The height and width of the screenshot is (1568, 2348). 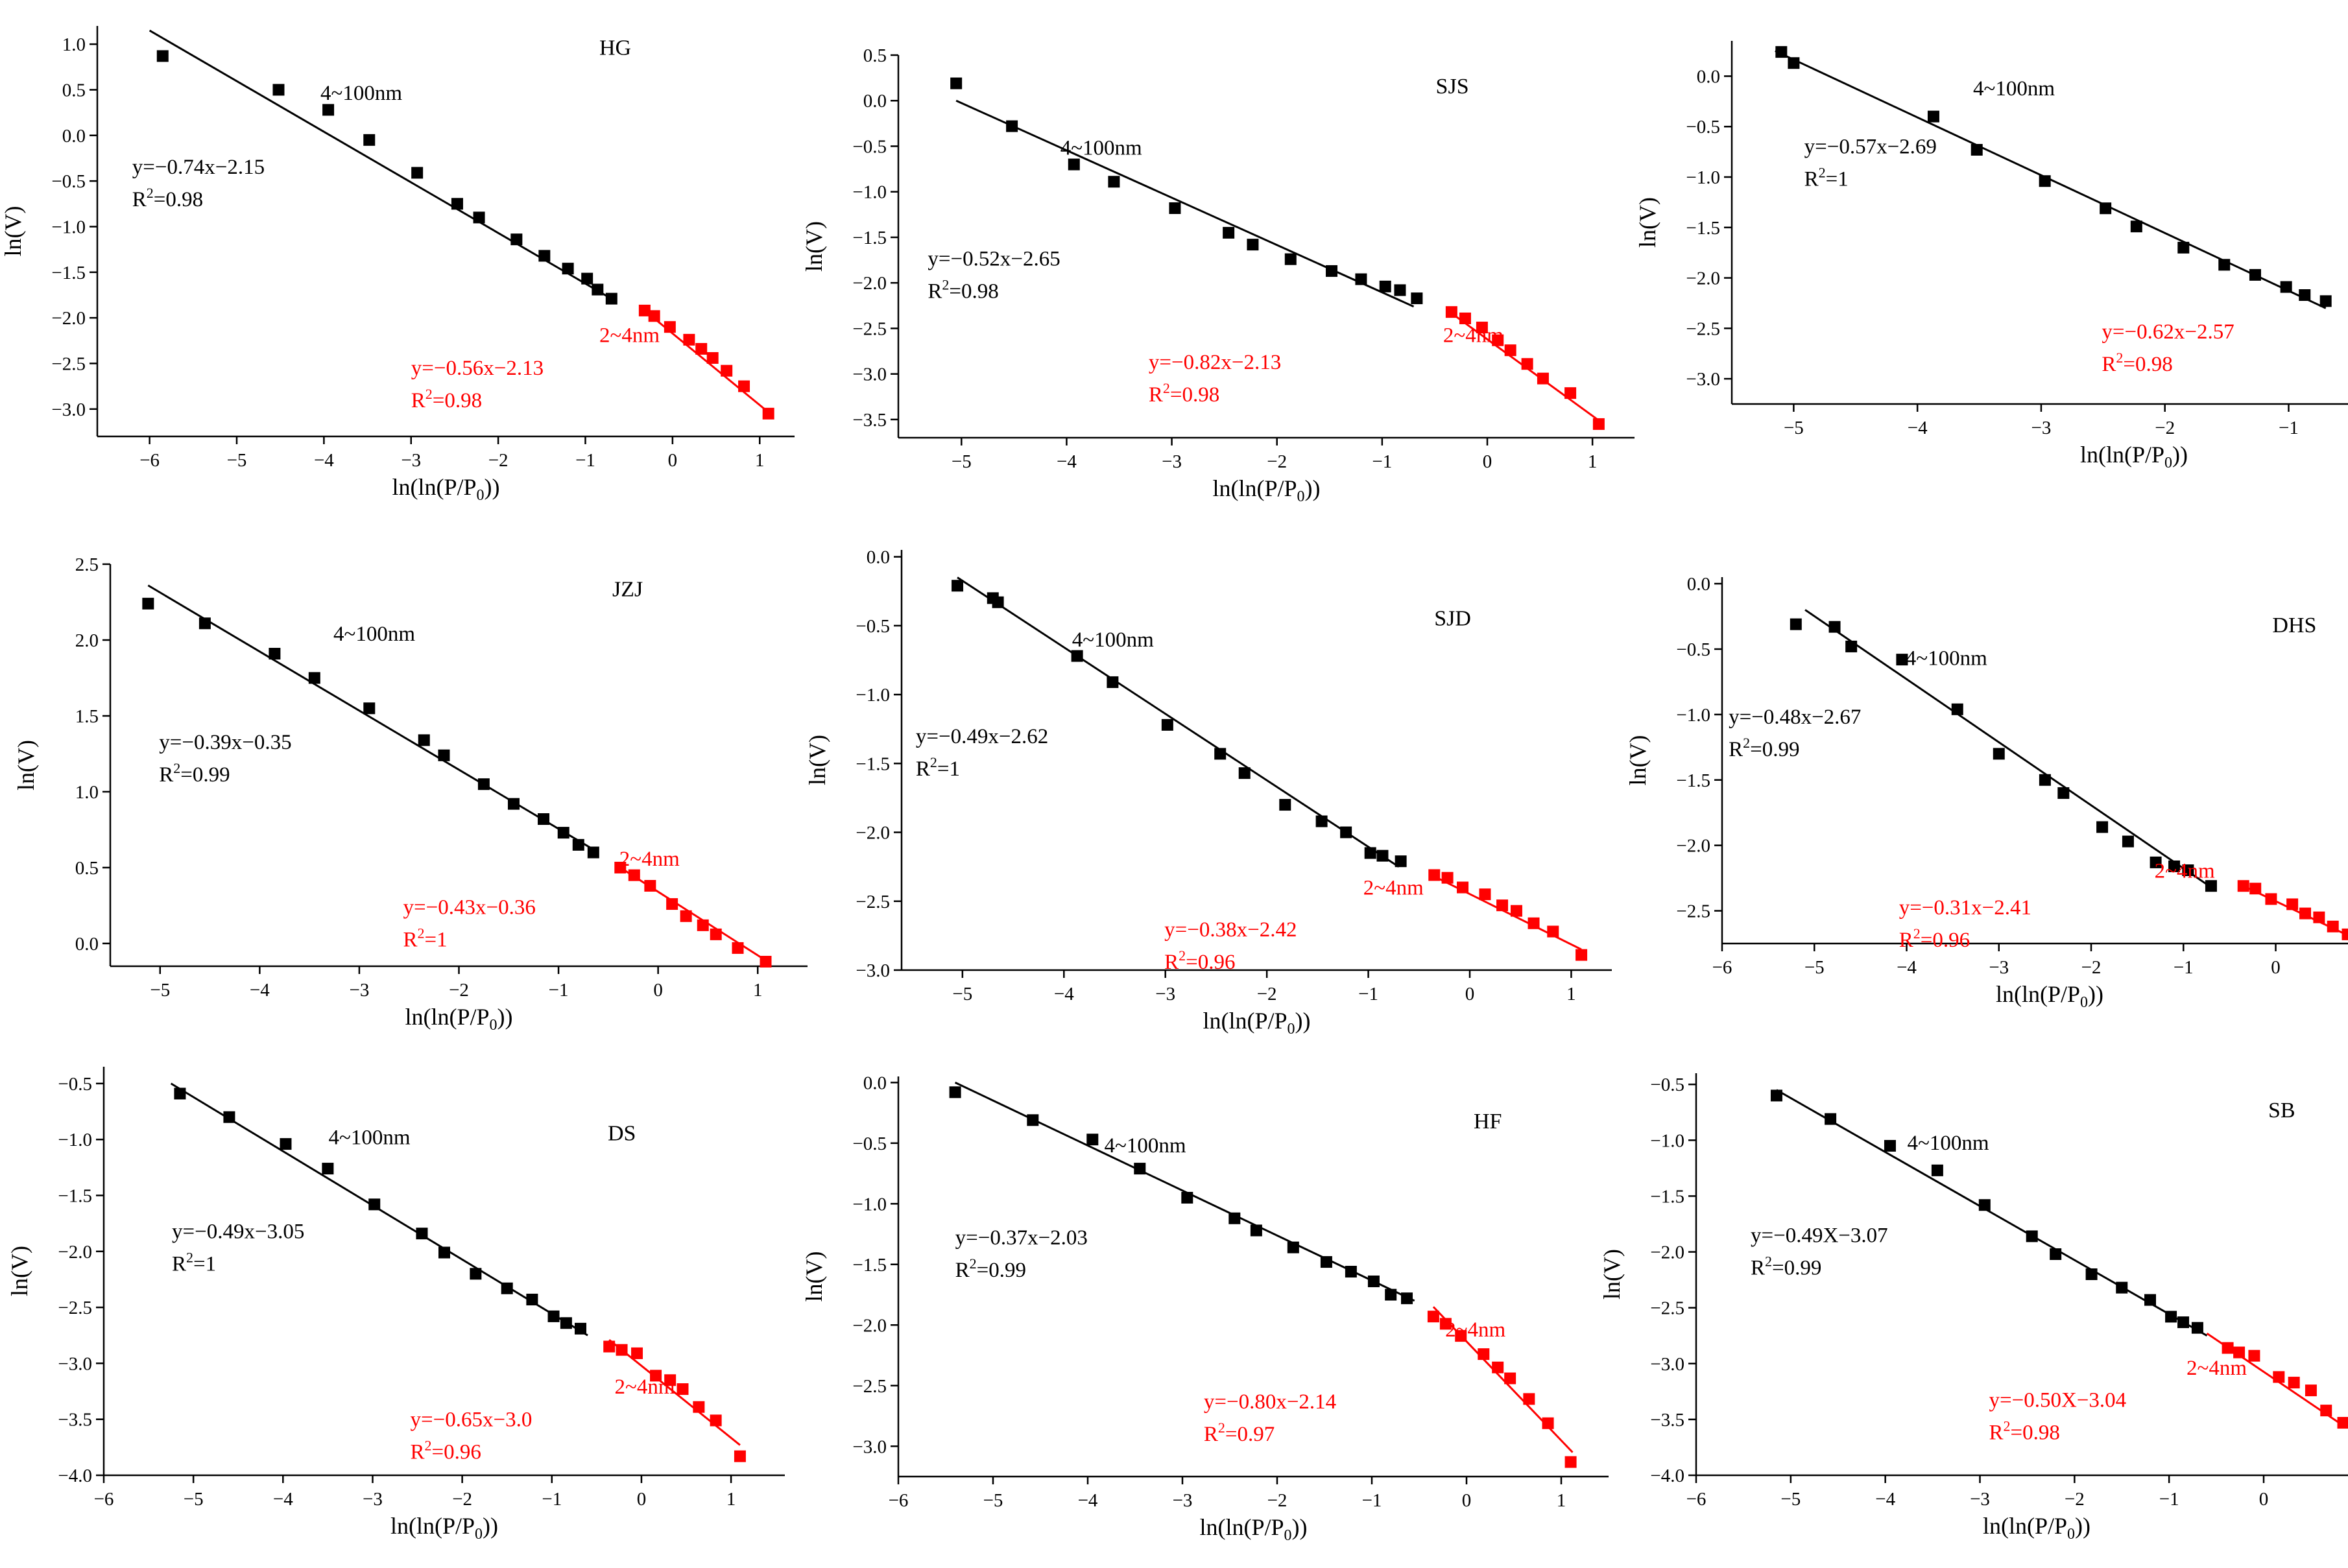 I want to click on y-tick-label: −1.0, so click(x=869, y=1204).